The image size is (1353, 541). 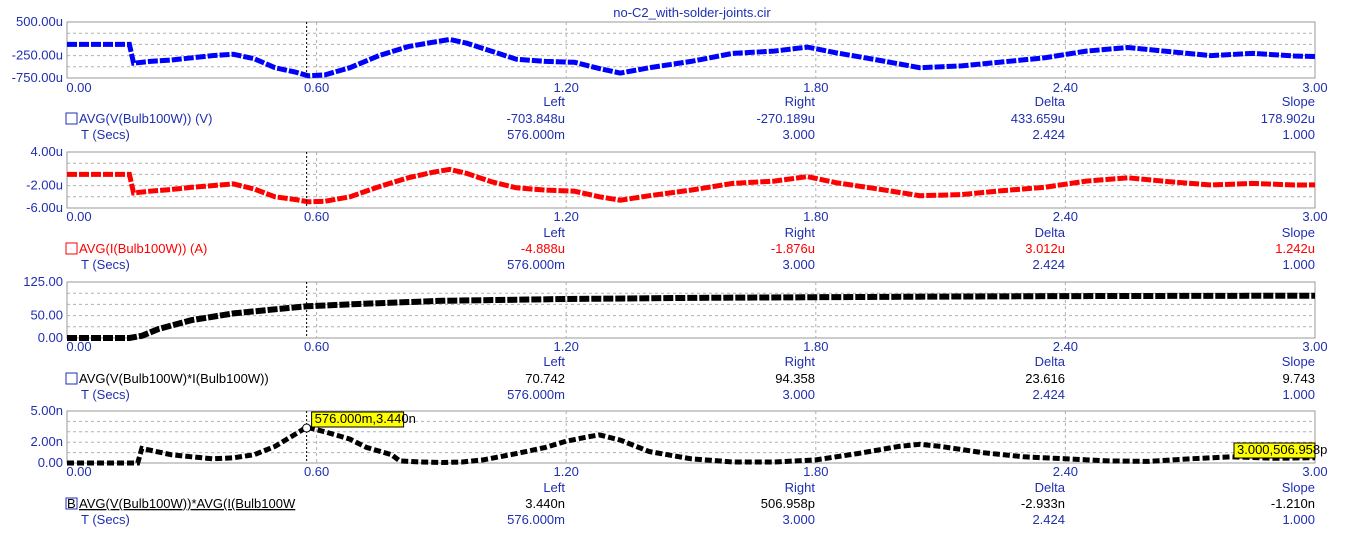 What do you see at coordinates (692, 12) in the screenshot?
I see `chart-title: no-C2_with-solder-joints.cir` at bounding box center [692, 12].